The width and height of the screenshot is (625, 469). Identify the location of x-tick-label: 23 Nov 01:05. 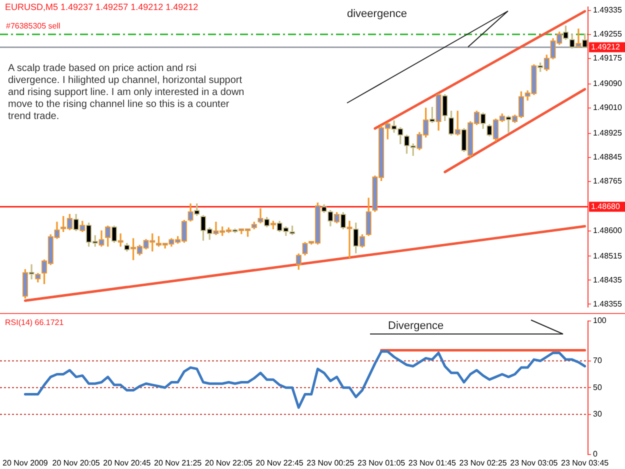
(382, 463).